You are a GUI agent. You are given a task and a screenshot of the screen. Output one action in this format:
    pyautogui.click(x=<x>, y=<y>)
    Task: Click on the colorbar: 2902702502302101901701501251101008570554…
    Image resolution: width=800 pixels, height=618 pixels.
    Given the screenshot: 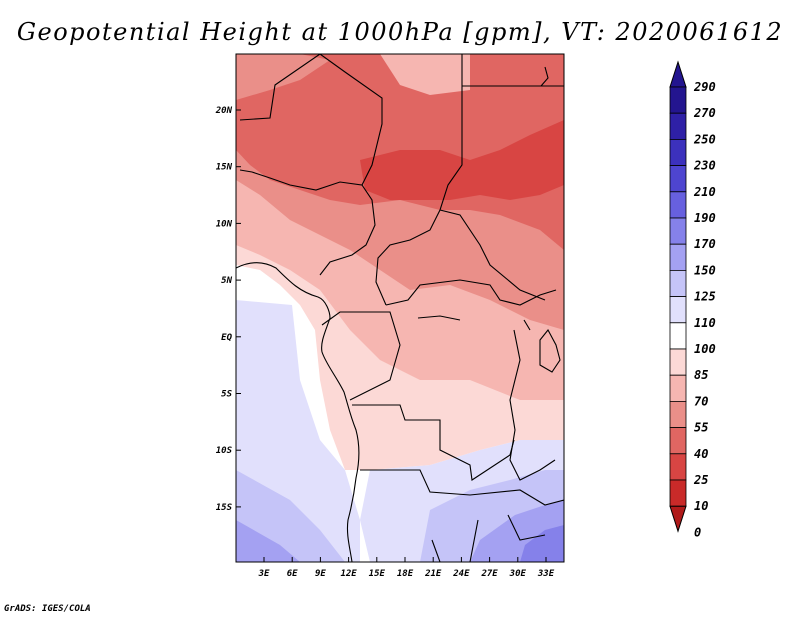 What is the action you would take?
    pyautogui.click(x=692, y=299)
    